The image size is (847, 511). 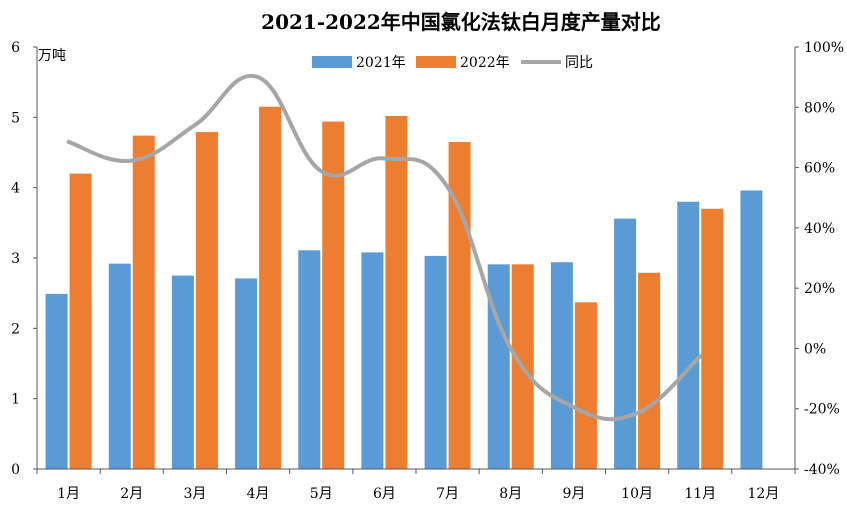 I want to click on x-axis: 1月 2月 3月 4月 5月 6月 7月 8月 9月 10月 11月 12月, so click(x=416, y=485).